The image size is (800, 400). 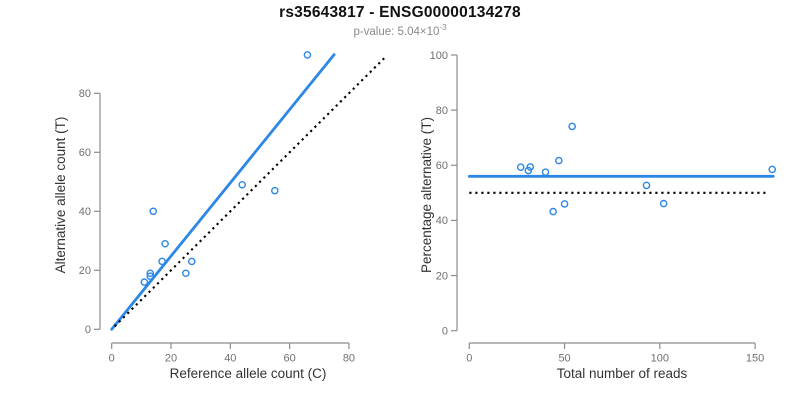 I want to click on left-x-axis-label: Reference allele count (C), so click(x=248, y=373).